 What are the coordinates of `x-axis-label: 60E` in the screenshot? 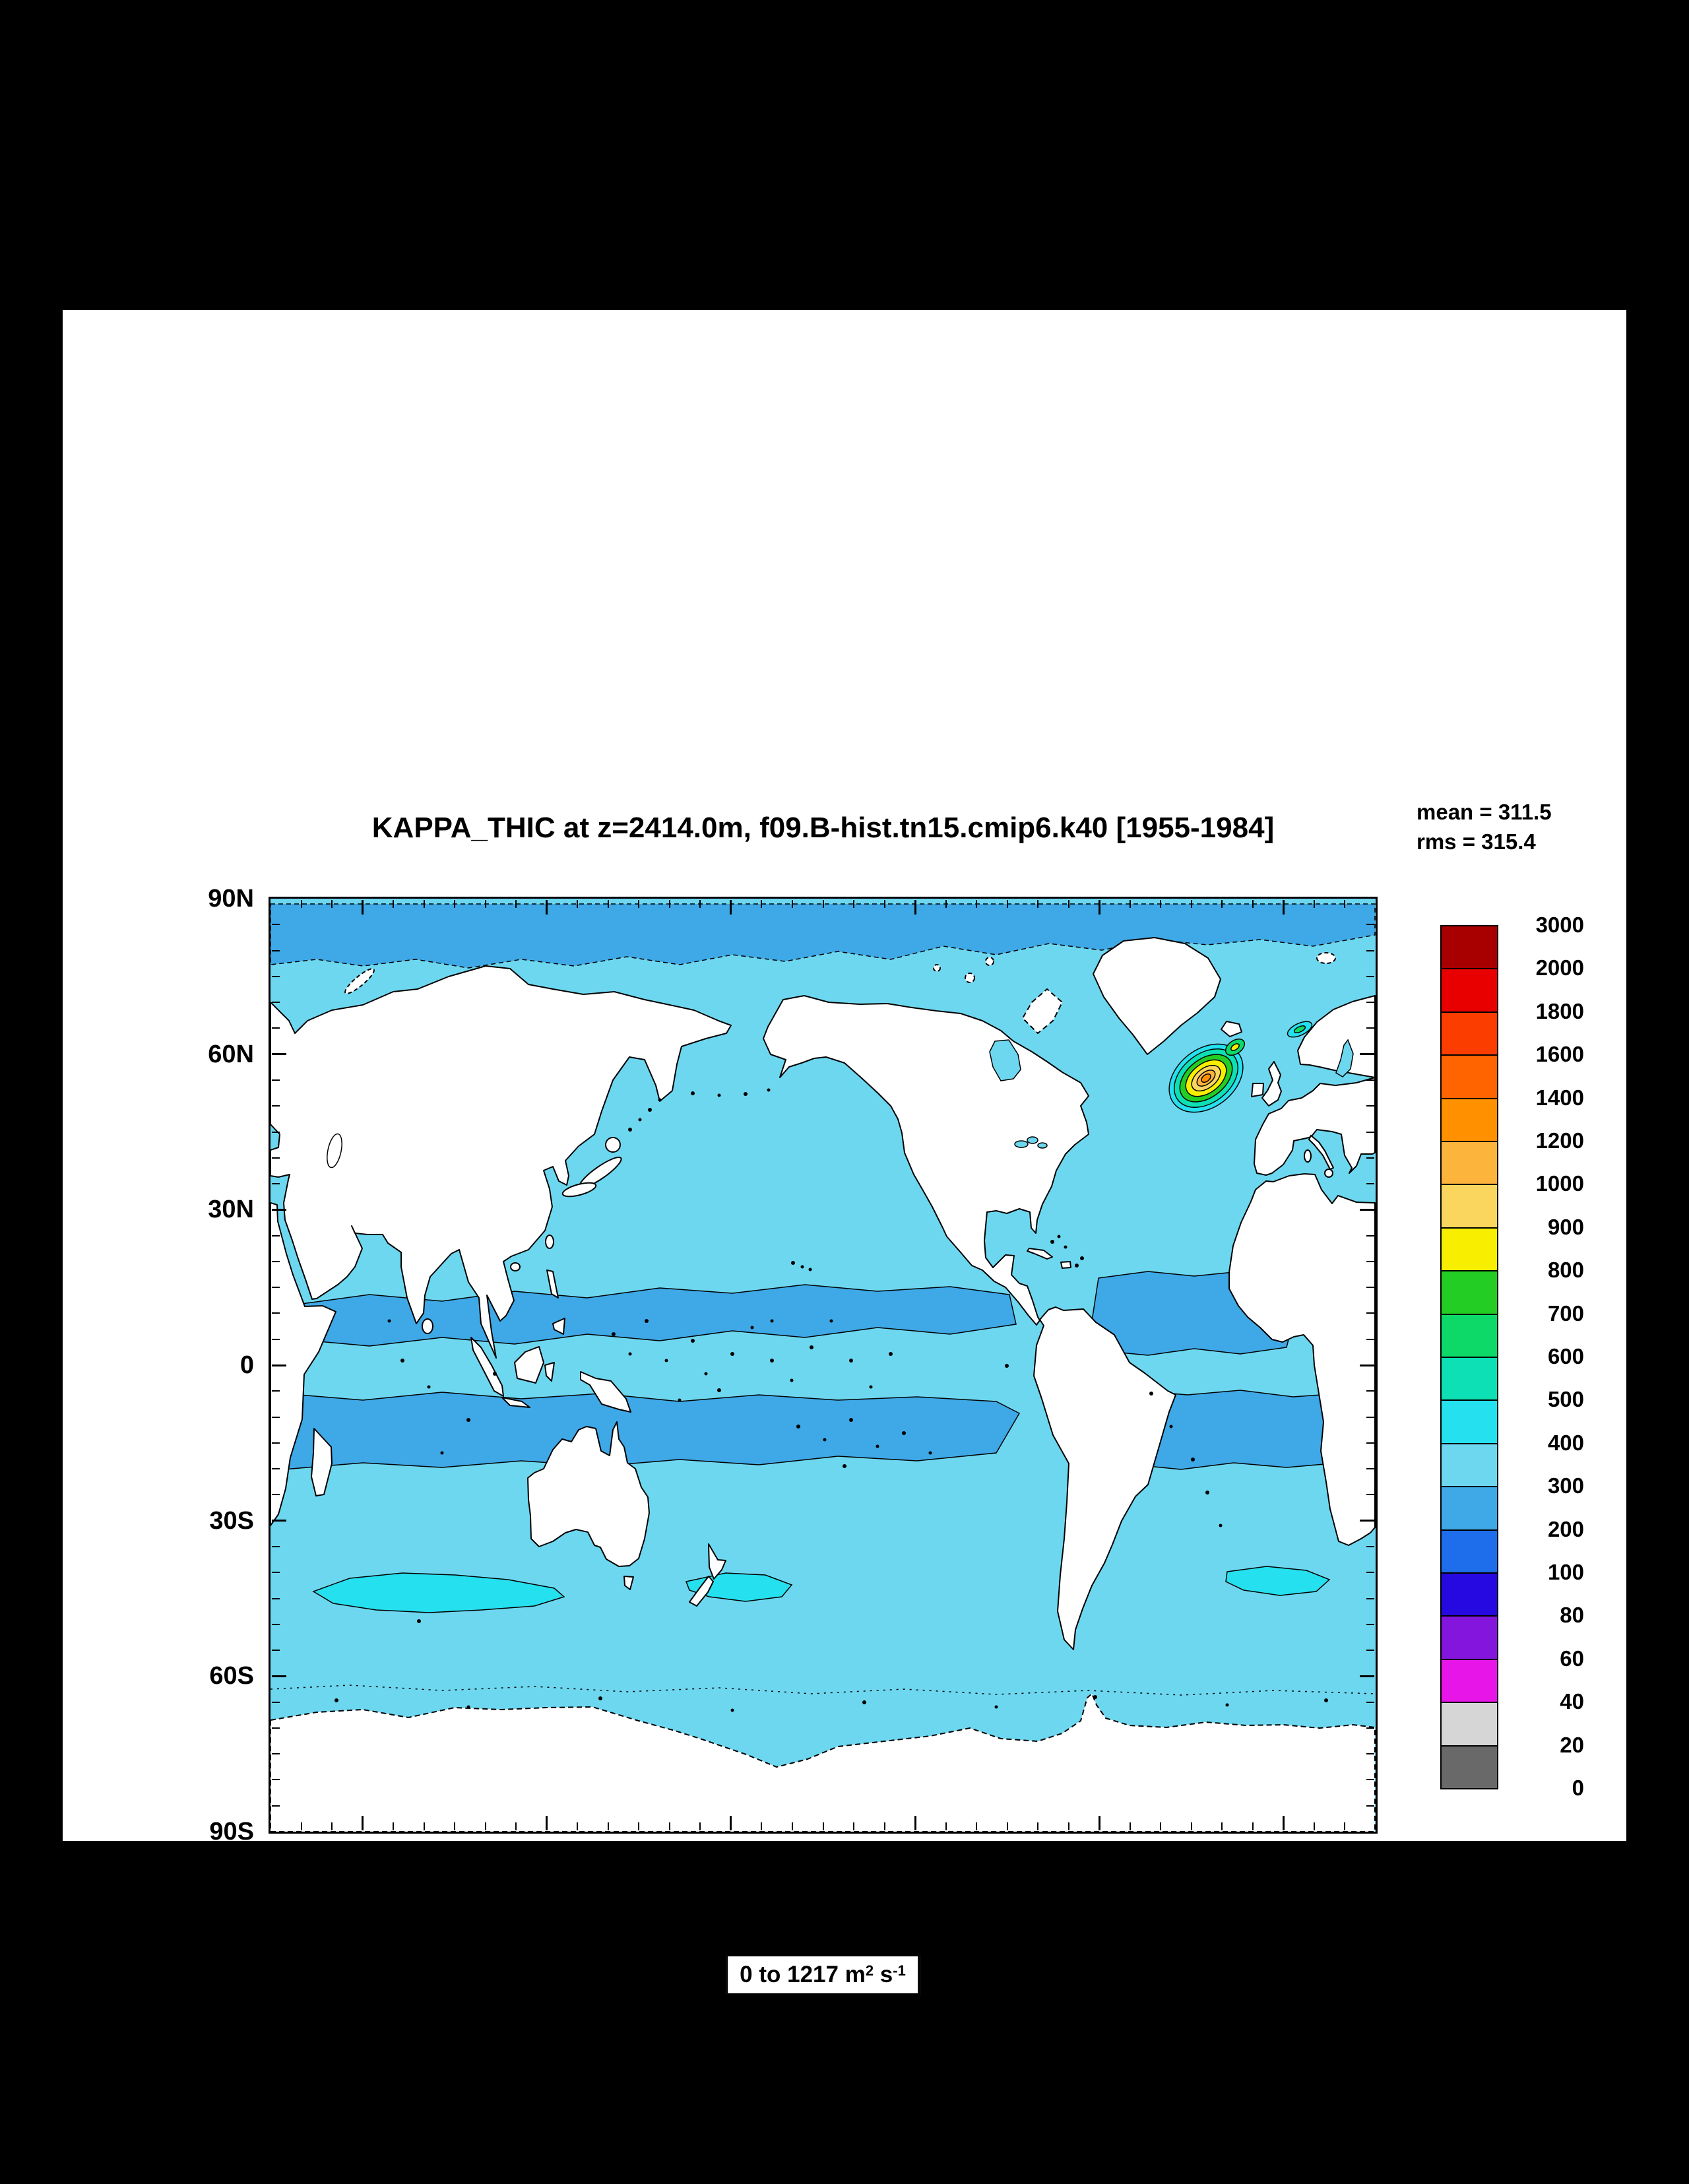 It's located at (362, 1859).